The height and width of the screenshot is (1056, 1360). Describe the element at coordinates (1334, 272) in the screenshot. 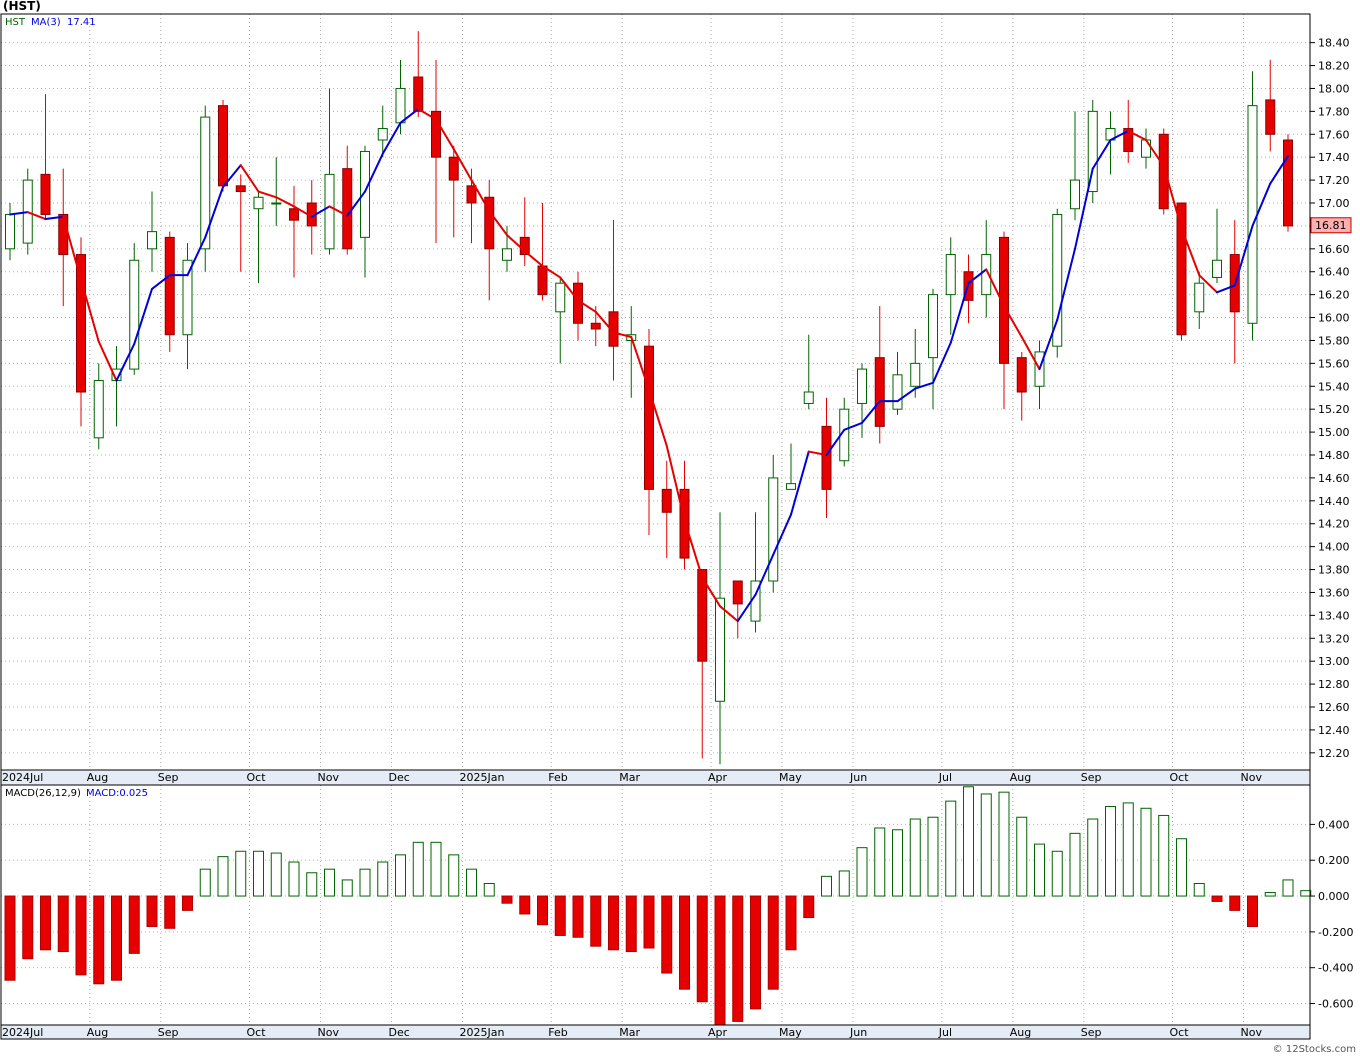

I see `price-tick-label: 16.40` at that location.